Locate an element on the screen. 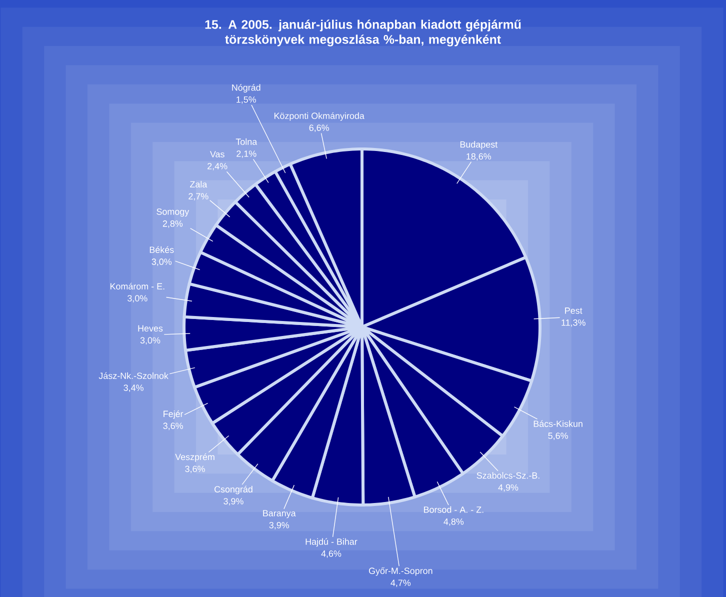 The width and height of the screenshot is (726, 597). slice-label: Fejér is located at coordinates (174, 414).